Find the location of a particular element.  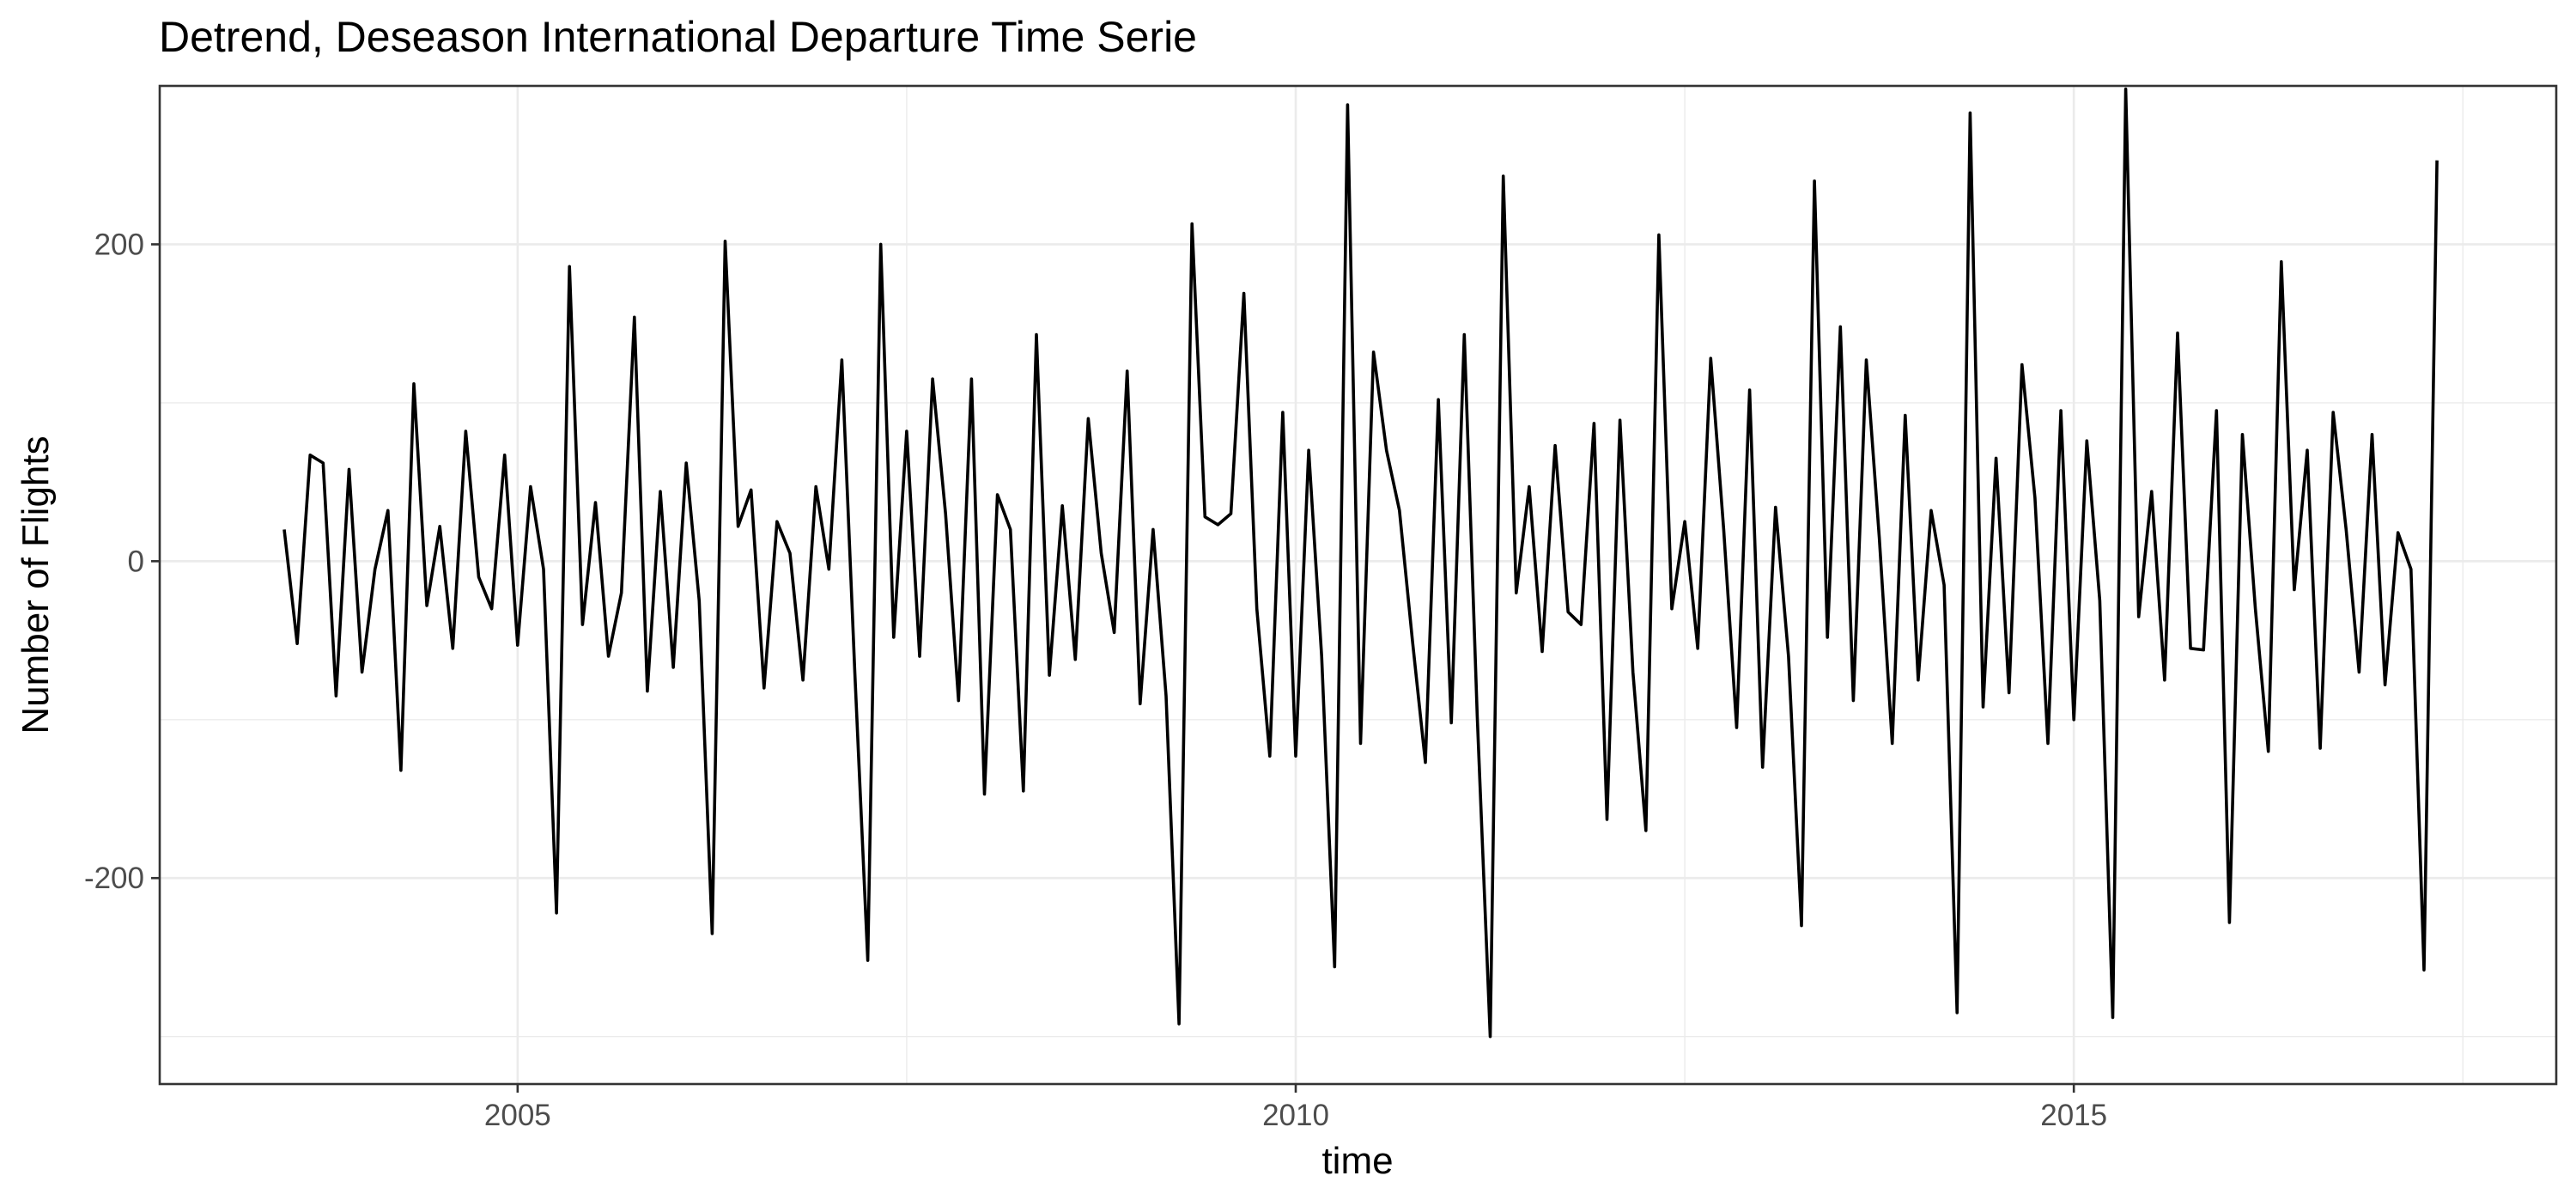

y-tick-label: 200 is located at coordinates (119, 244).